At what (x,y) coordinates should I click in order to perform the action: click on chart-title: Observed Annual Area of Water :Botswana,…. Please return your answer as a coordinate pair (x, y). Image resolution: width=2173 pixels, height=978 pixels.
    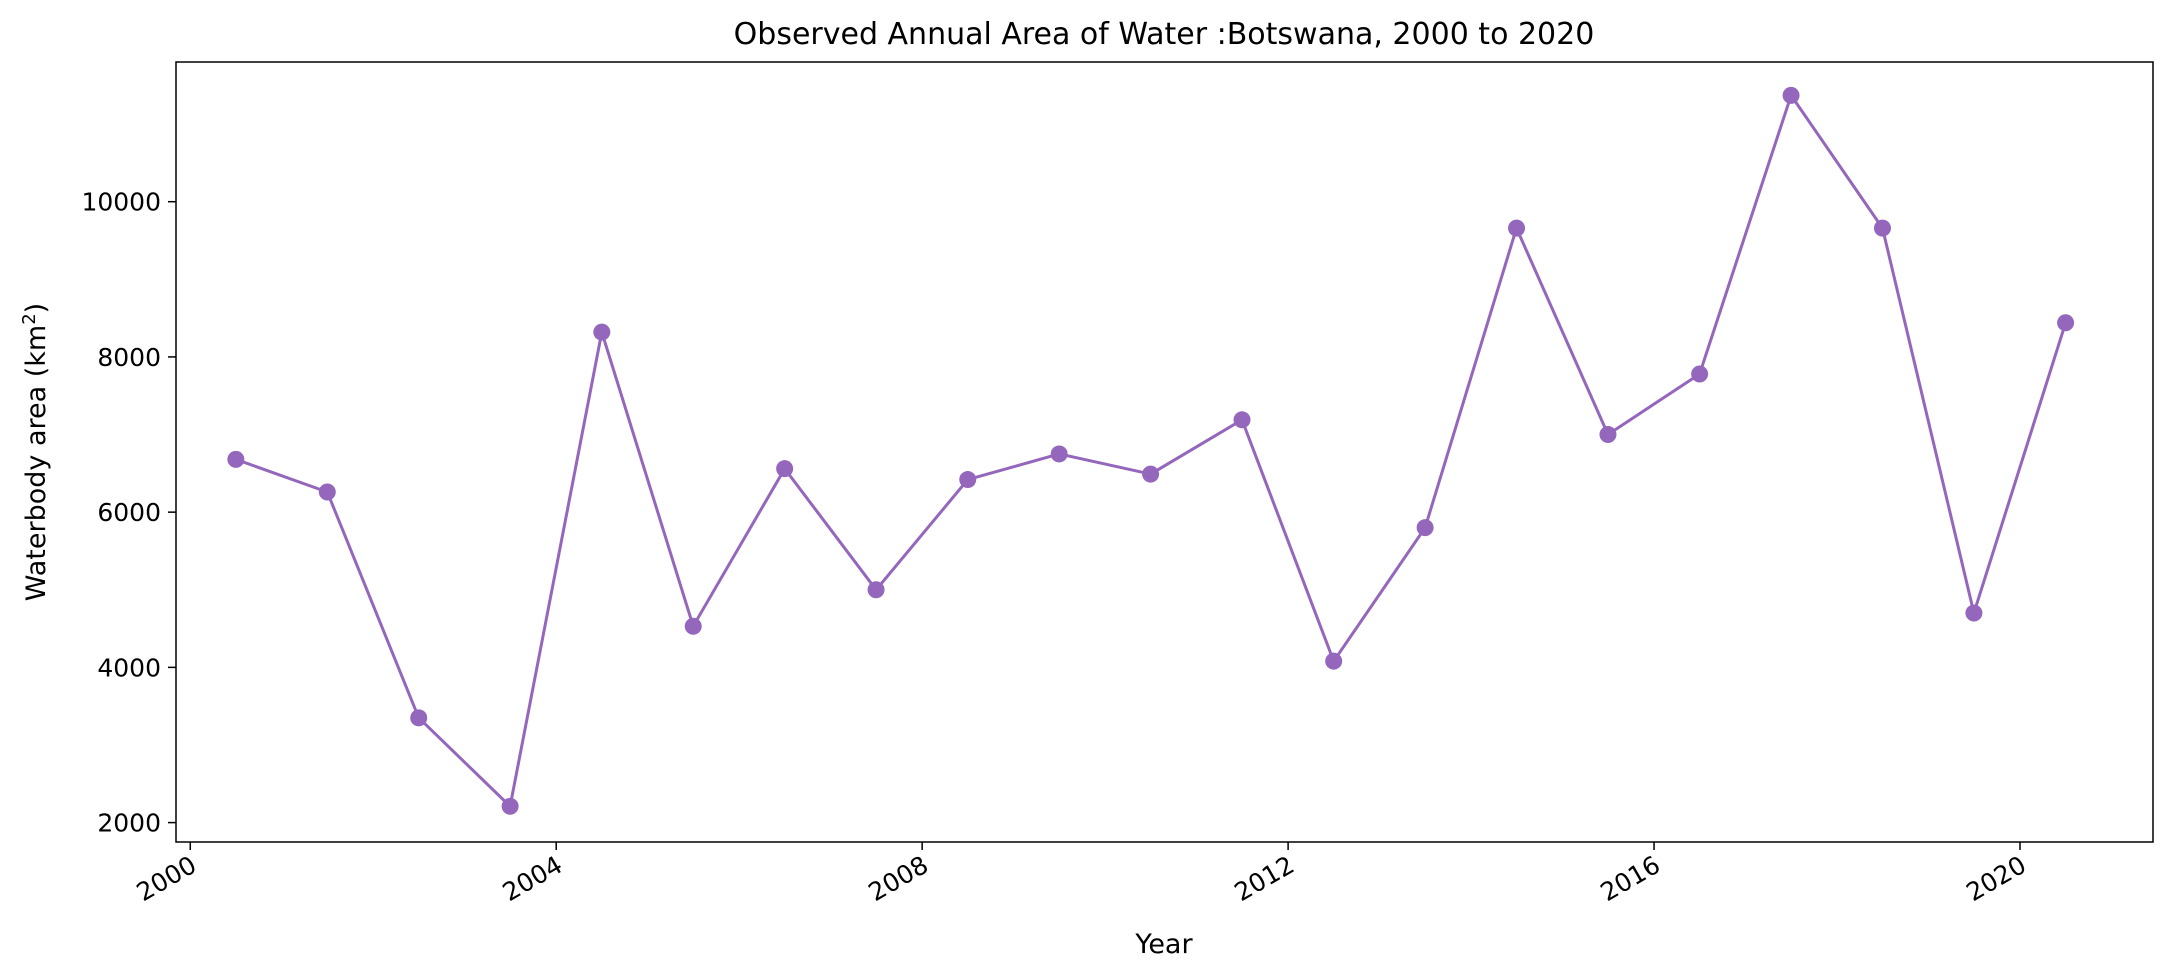
    Looking at the image, I should click on (1164, 34).